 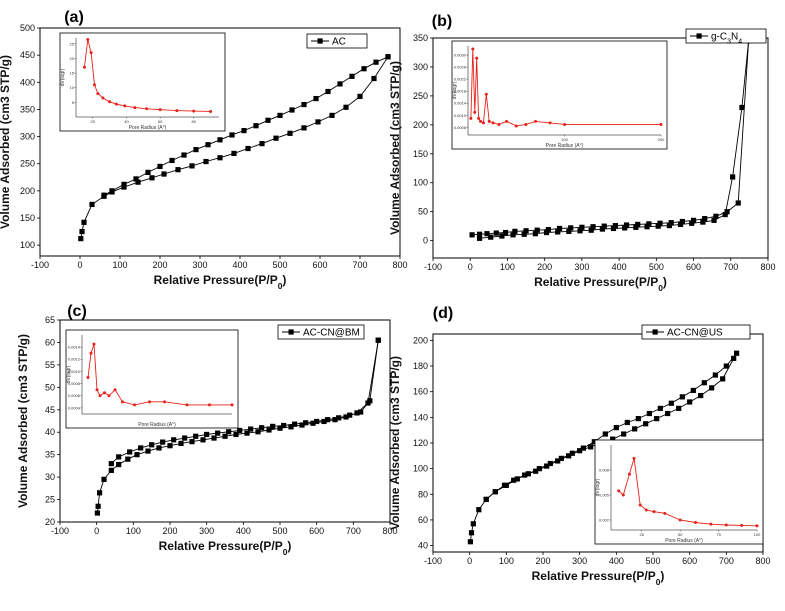 I want to click on x-tick-label: 700, so click(x=730, y=267).